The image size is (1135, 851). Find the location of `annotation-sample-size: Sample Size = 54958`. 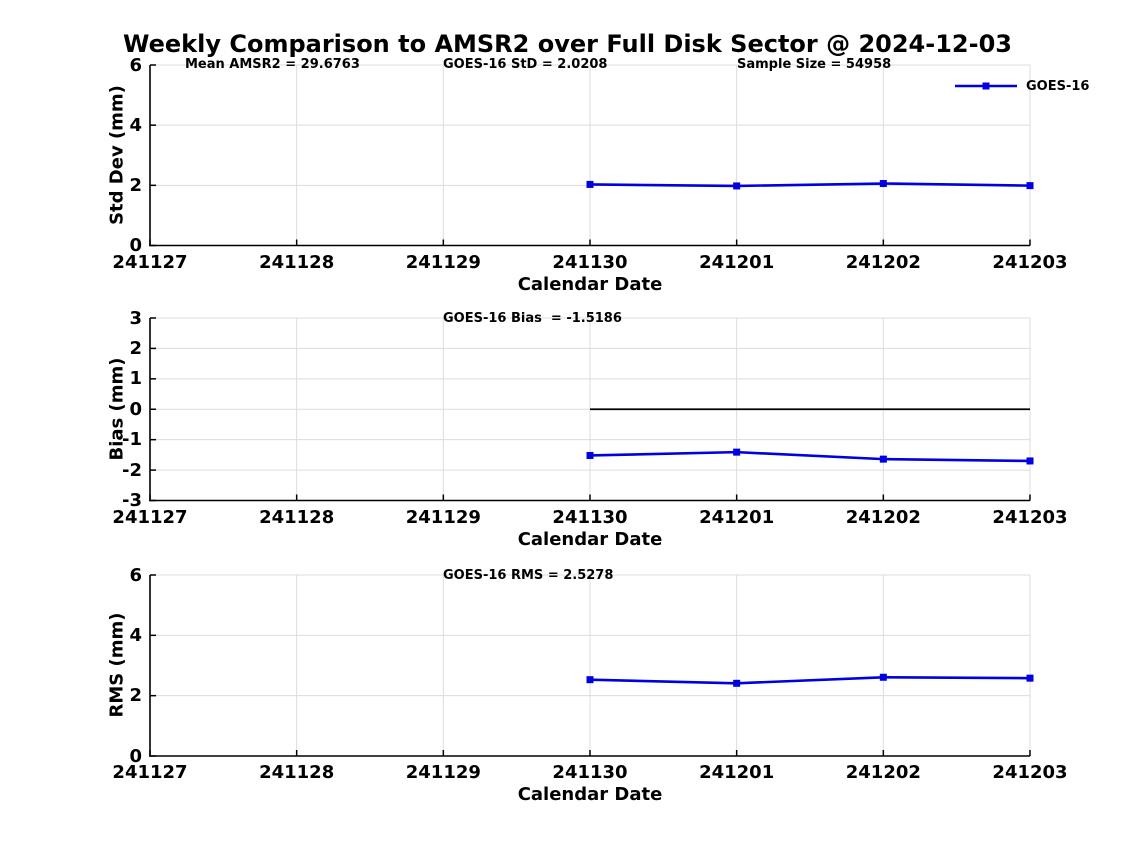

annotation-sample-size: Sample Size = 54958 is located at coordinates (814, 64).